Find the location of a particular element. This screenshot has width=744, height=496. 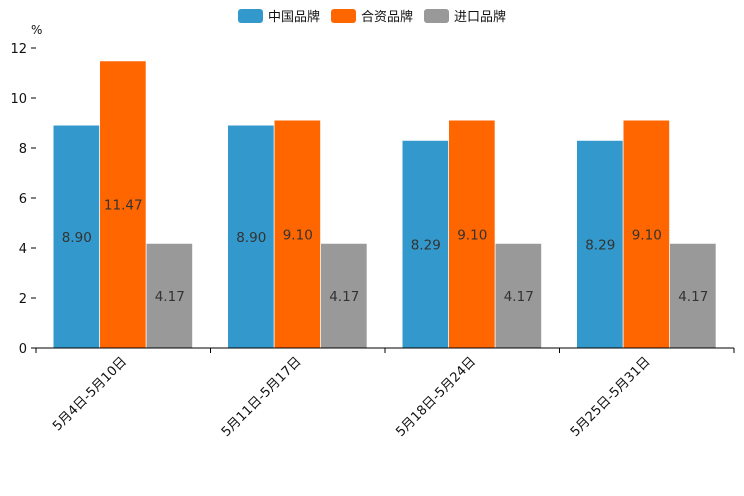

x-category-label: 5月18日-5月24日 is located at coordinates (436, 397).